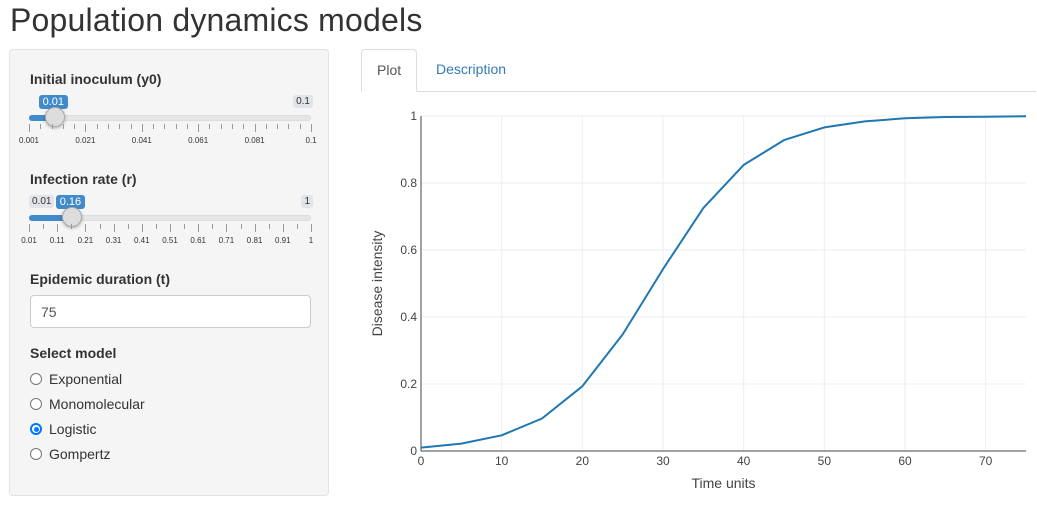  I want to click on slider-tick-label: 0.71, so click(226, 240).